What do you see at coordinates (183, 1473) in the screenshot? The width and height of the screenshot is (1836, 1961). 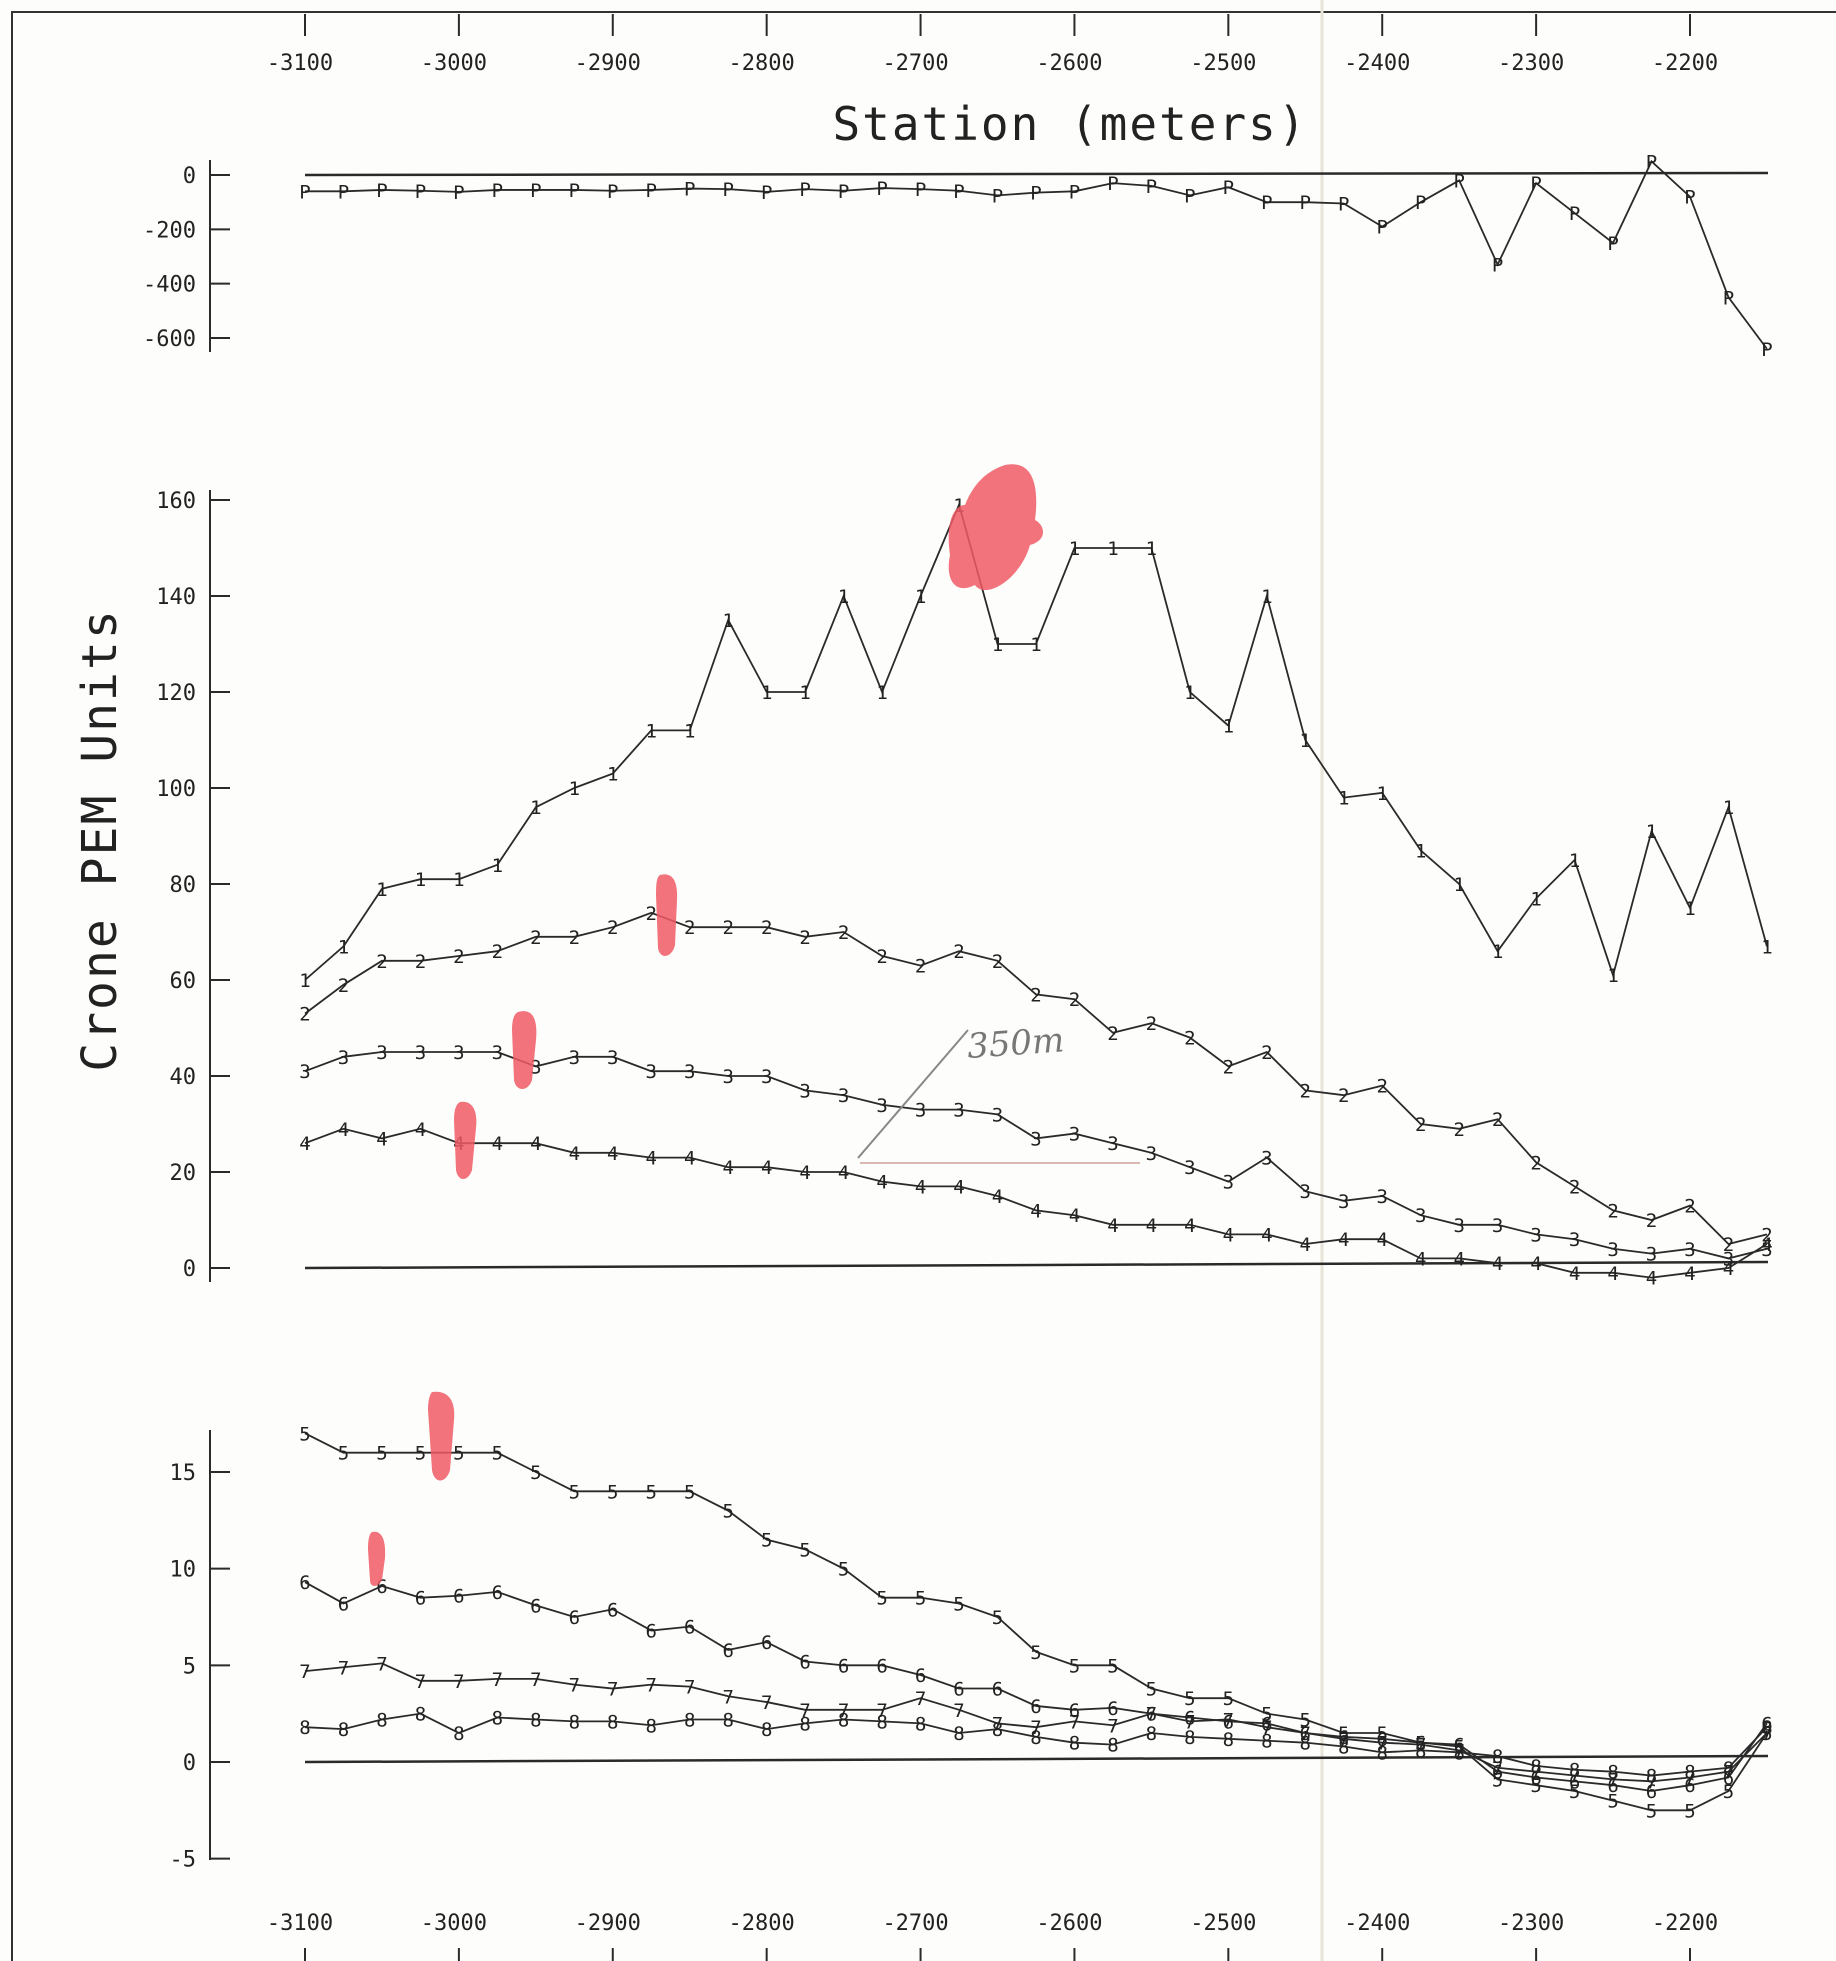 I see `y-tick-label: 15` at bounding box center [183, 1473].